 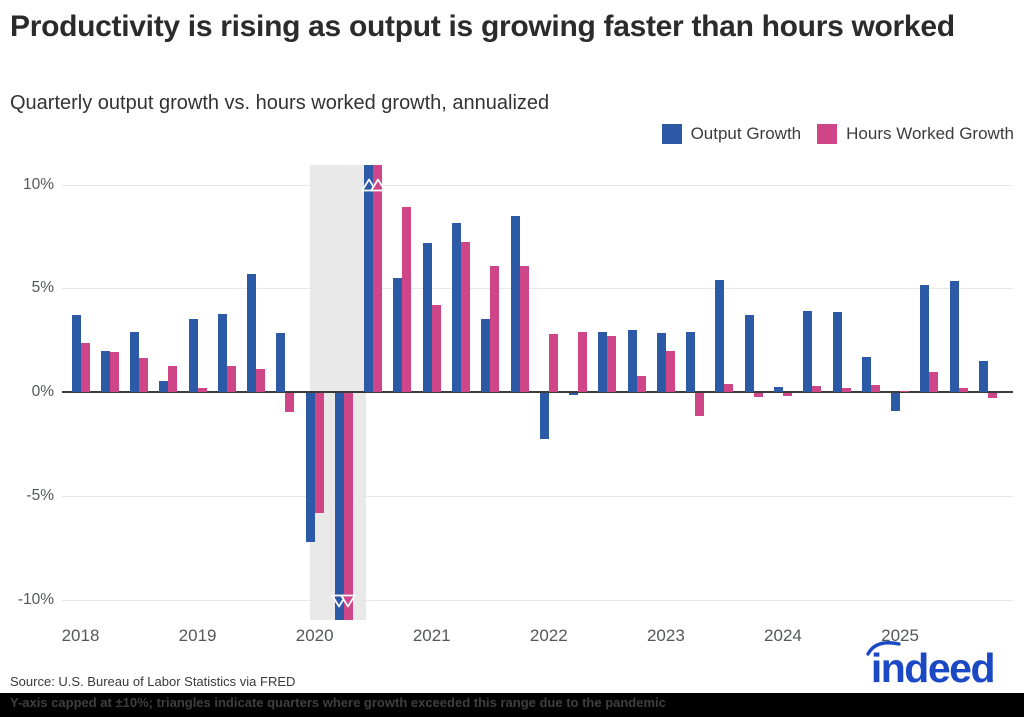 What do you see at coordinates (827, 134) in the screenshot?
I see `hours-worked-growth-swatch-icon` at bounding box center [827, 134].